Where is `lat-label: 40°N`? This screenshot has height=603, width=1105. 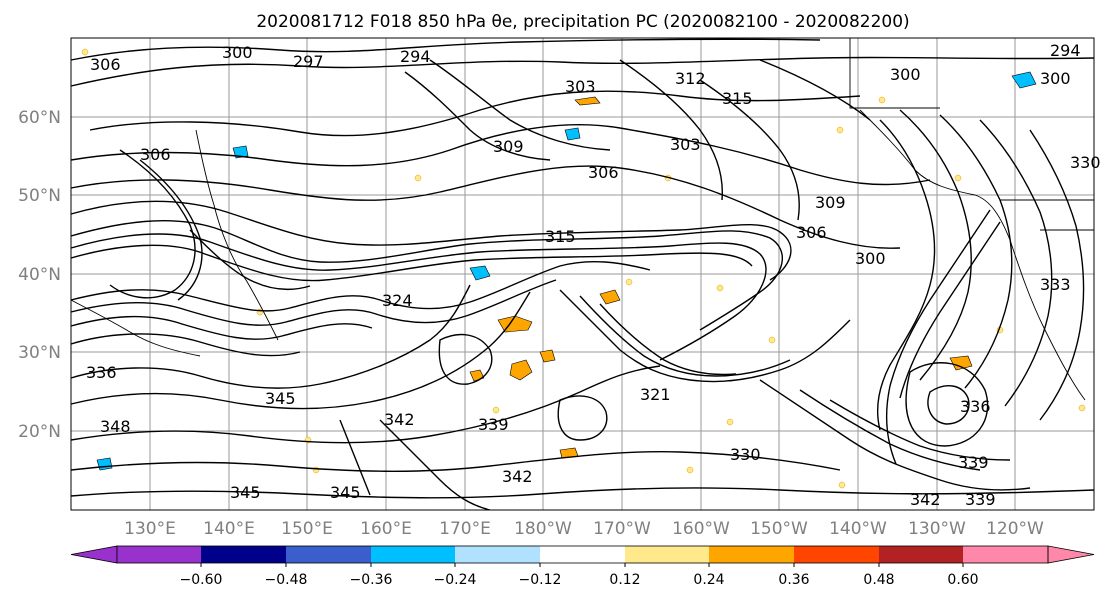
lat-label: 40°N is located at coordinates (39, 275).